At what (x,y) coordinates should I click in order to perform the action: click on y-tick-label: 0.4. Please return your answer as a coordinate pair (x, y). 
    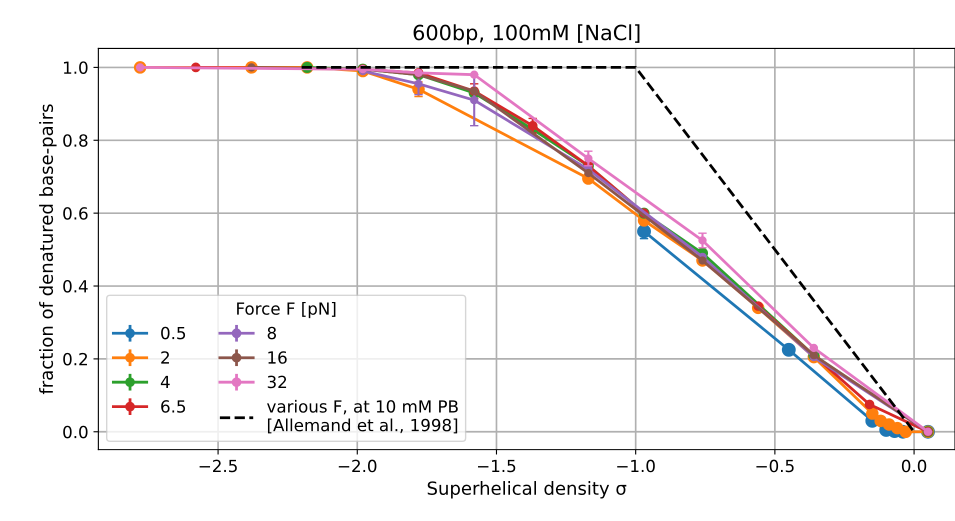
    Looking at the image, I should click on (75, 286).